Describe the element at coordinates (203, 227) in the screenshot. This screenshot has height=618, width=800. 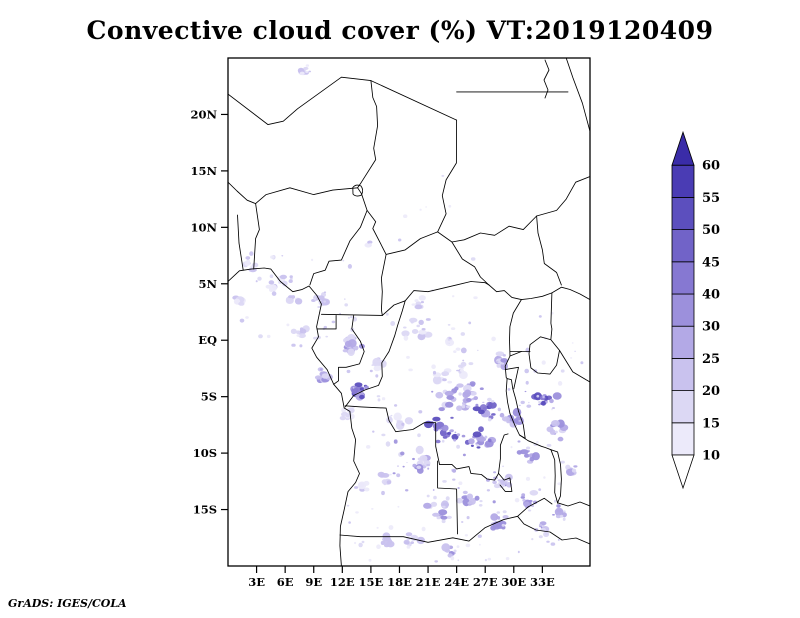
I see `lat-tick-label: 10N` at that location.